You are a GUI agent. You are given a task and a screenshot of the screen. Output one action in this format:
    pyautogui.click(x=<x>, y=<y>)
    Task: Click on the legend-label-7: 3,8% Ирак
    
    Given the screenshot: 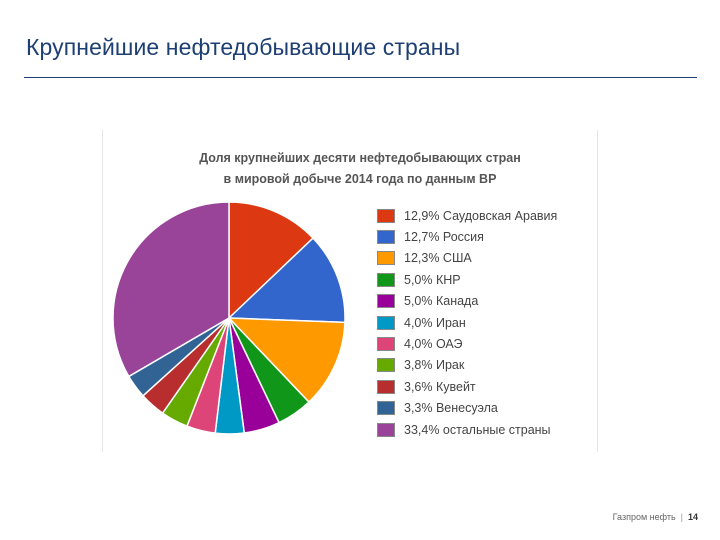 What is the action you would take?
    pyautogui.click(x=434, y=365)
    